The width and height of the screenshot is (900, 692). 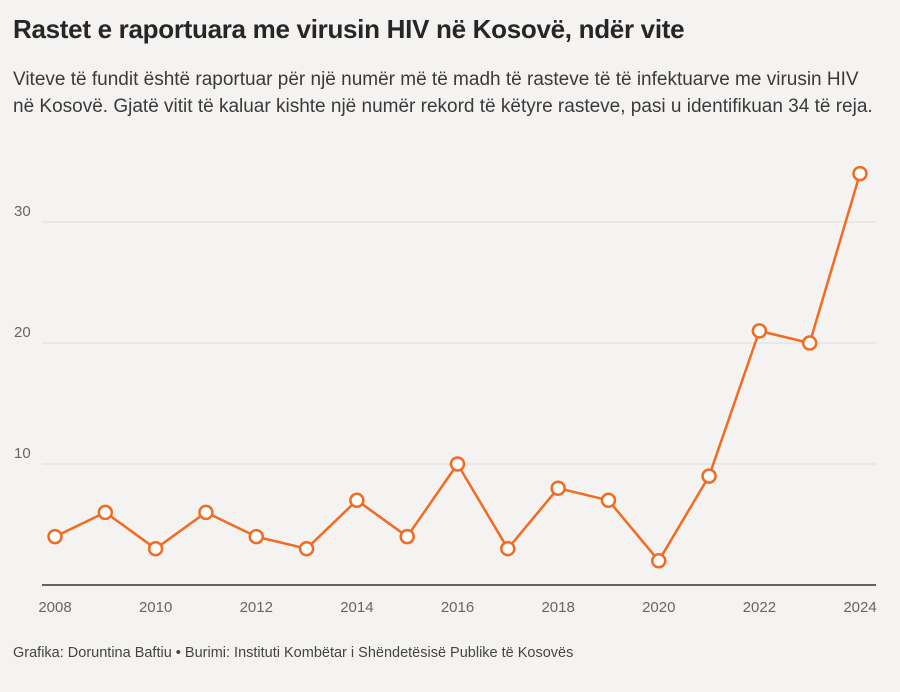 What do you see at coordinates (859, 607) in the screenshot?
I see `x-tick-label: 2024` at bounding box center [859, 607].